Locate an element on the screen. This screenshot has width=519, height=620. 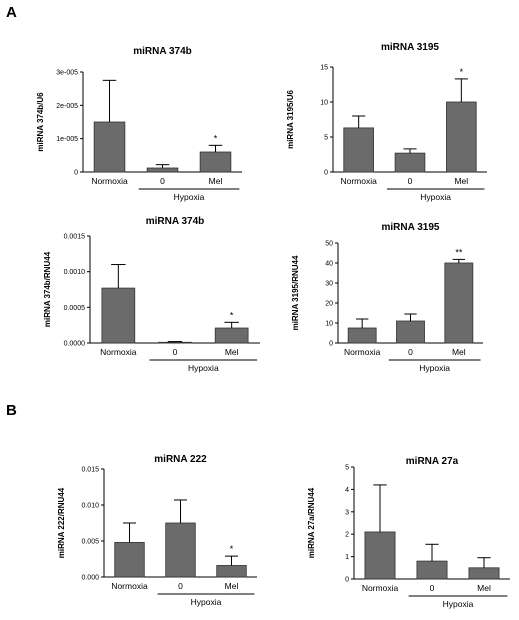
y-tick-label: 0.0010 is located at coordinates (75, 272).